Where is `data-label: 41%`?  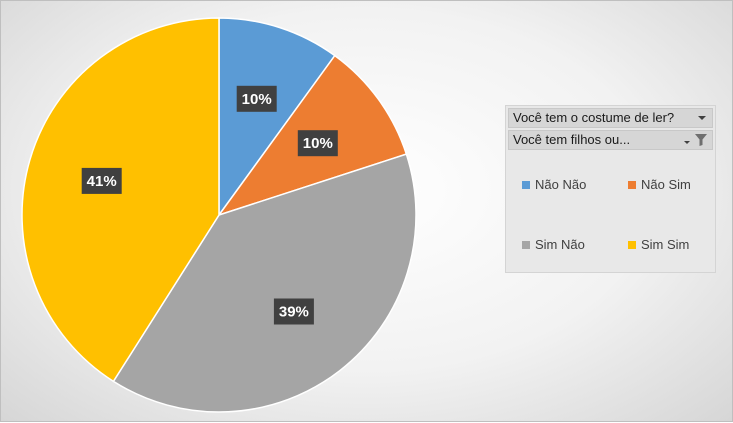 data-label: 41% is located at coordinates (101, 180).